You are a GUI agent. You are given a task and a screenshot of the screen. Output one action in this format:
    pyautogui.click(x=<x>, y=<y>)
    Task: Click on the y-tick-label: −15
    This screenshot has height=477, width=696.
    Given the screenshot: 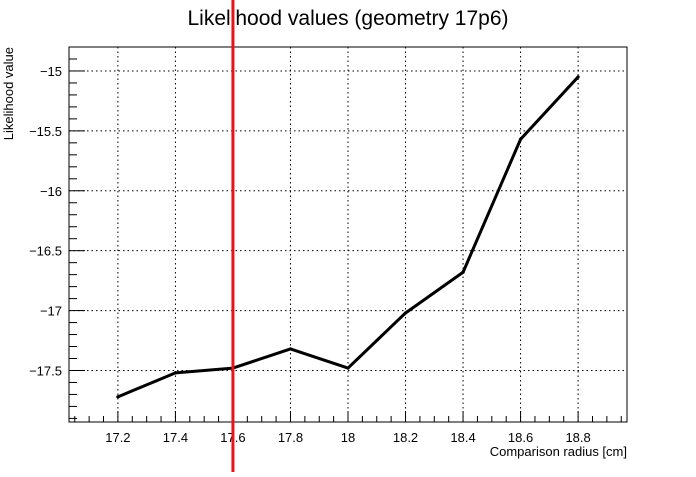 What is the action you would take?
    pyautogui.click(x=51, y=71)
    